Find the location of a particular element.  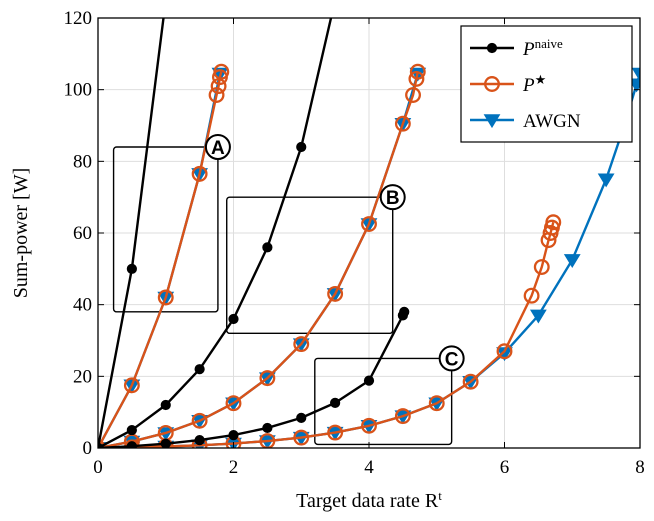

callout-circle-b is located at coordinates (392, 197).